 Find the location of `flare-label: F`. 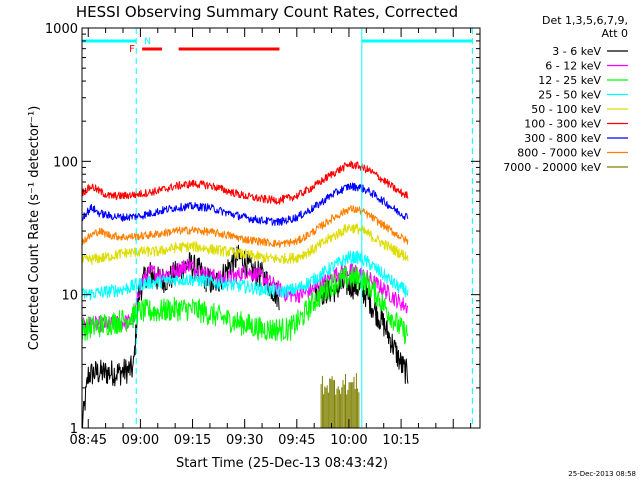

flare-label: F is located at coordinates (132, 49).